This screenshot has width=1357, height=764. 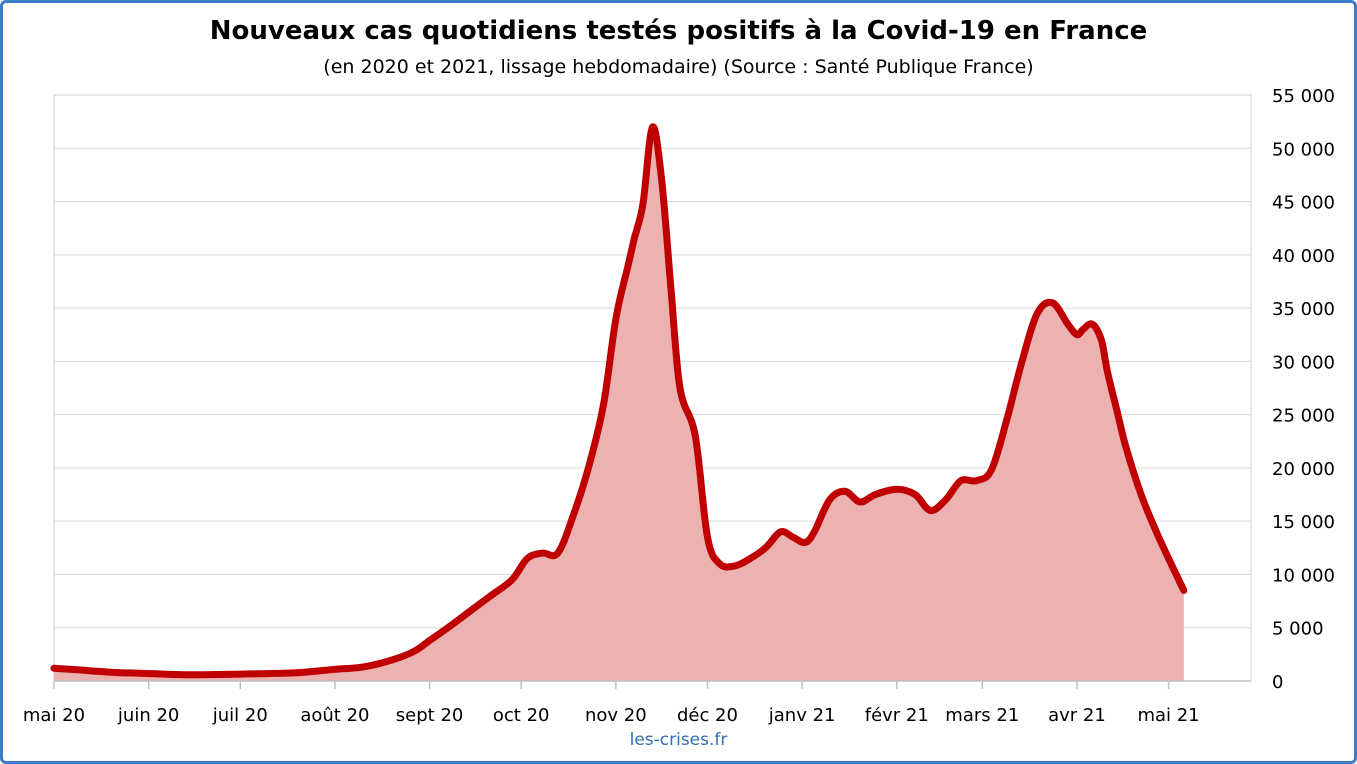 I want to click on x-tick-label: févr 21, so click(x=897, y=715).